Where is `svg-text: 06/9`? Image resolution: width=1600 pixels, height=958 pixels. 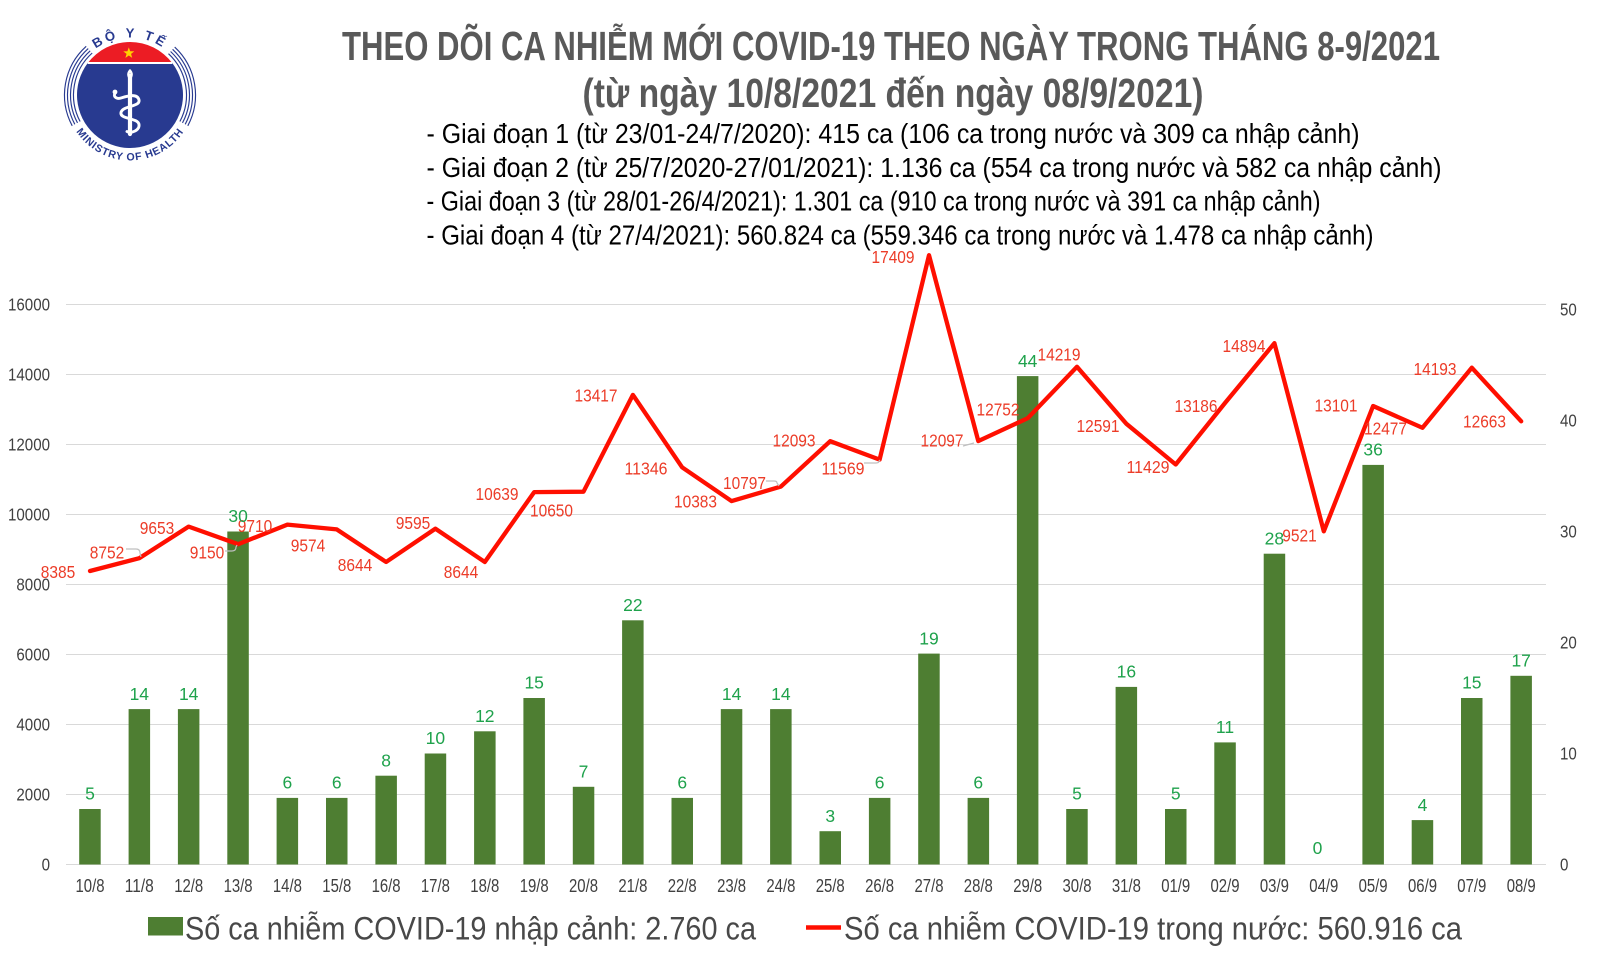
svg-text: 06/9 is located at coordinates (1422, 886).